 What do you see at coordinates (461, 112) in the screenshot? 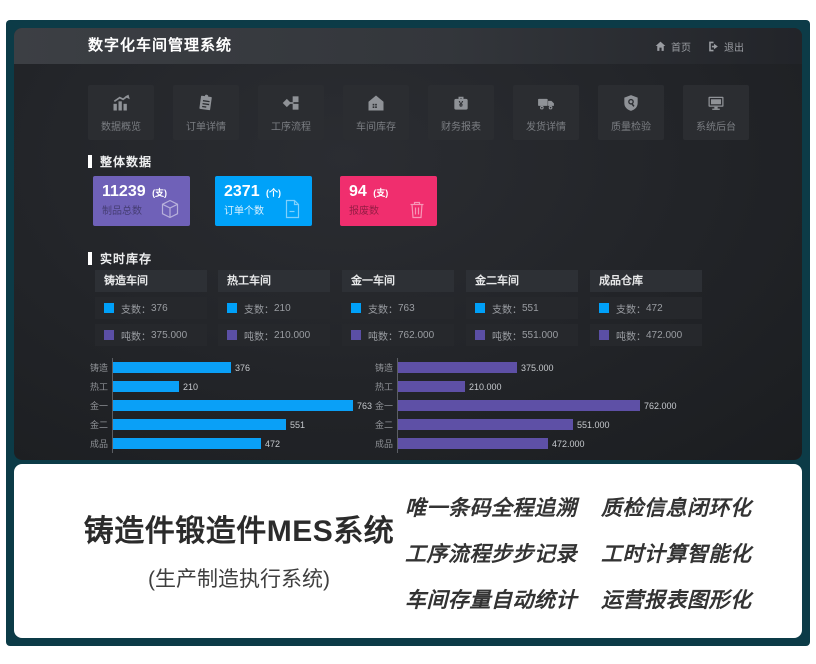
I see `nav-item-finance-report: ¥ 财务报表` at bounding box center [461, 112].